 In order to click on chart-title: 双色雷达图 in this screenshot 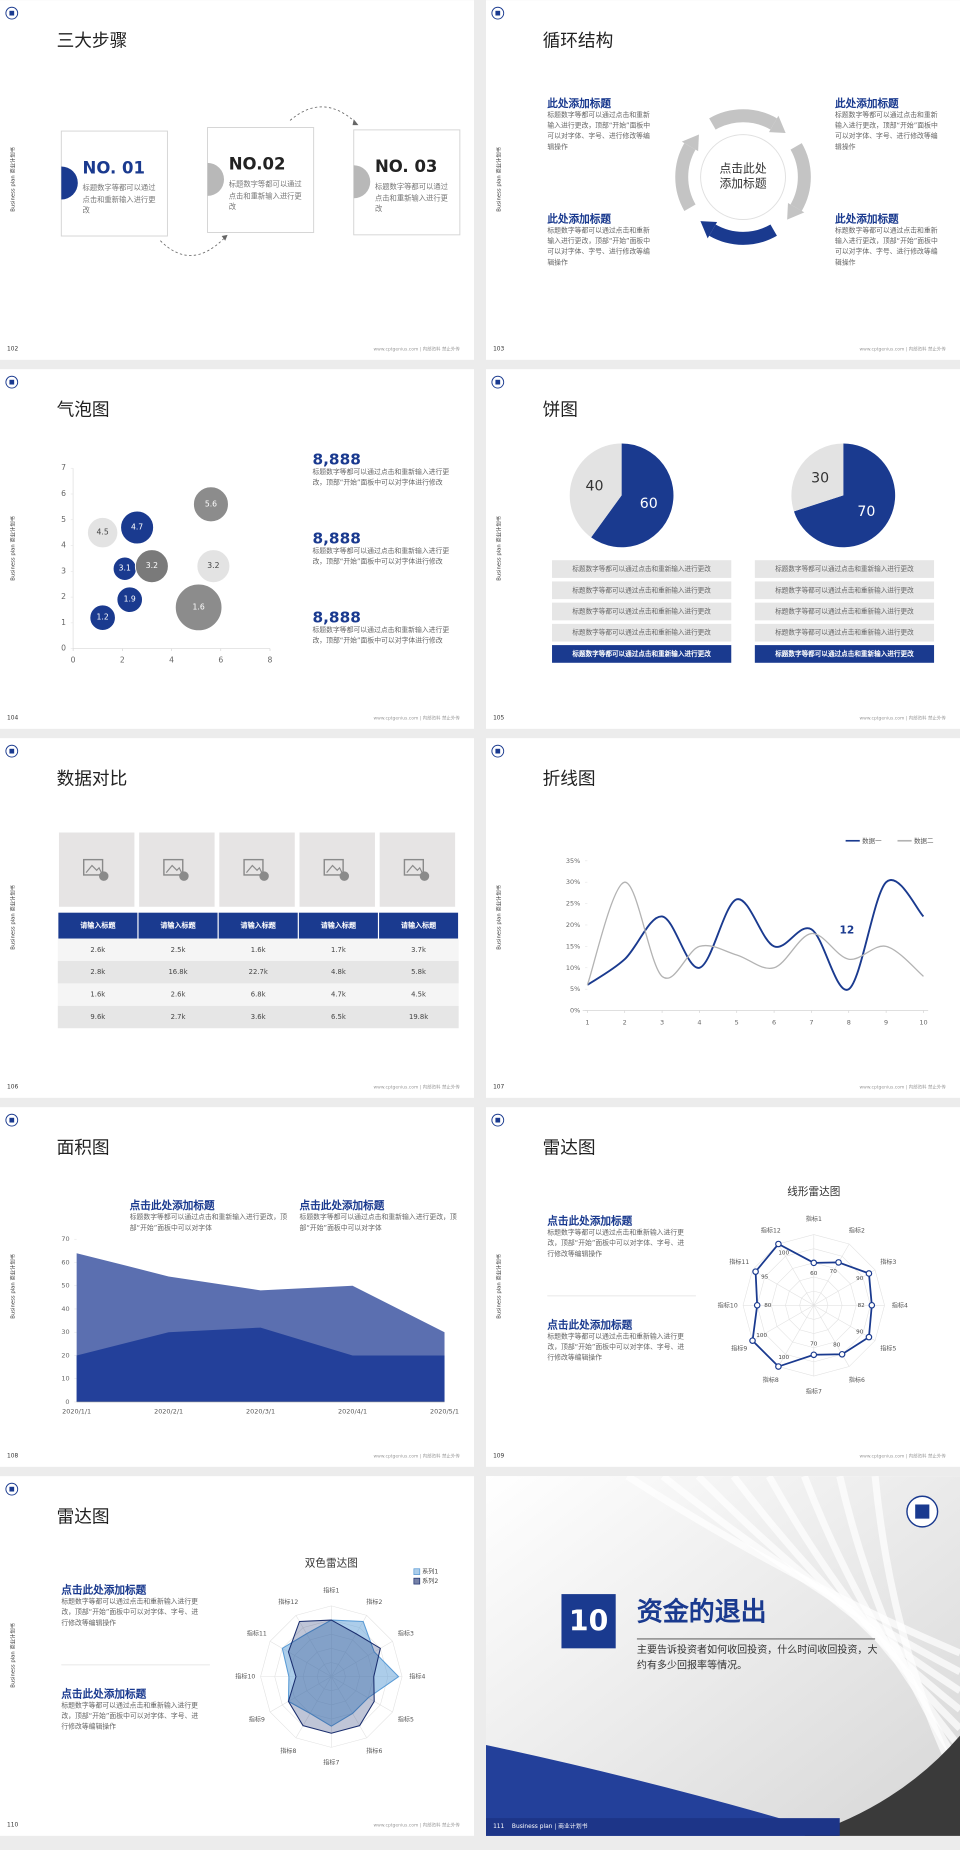, I will do `click(331, 1562)`.